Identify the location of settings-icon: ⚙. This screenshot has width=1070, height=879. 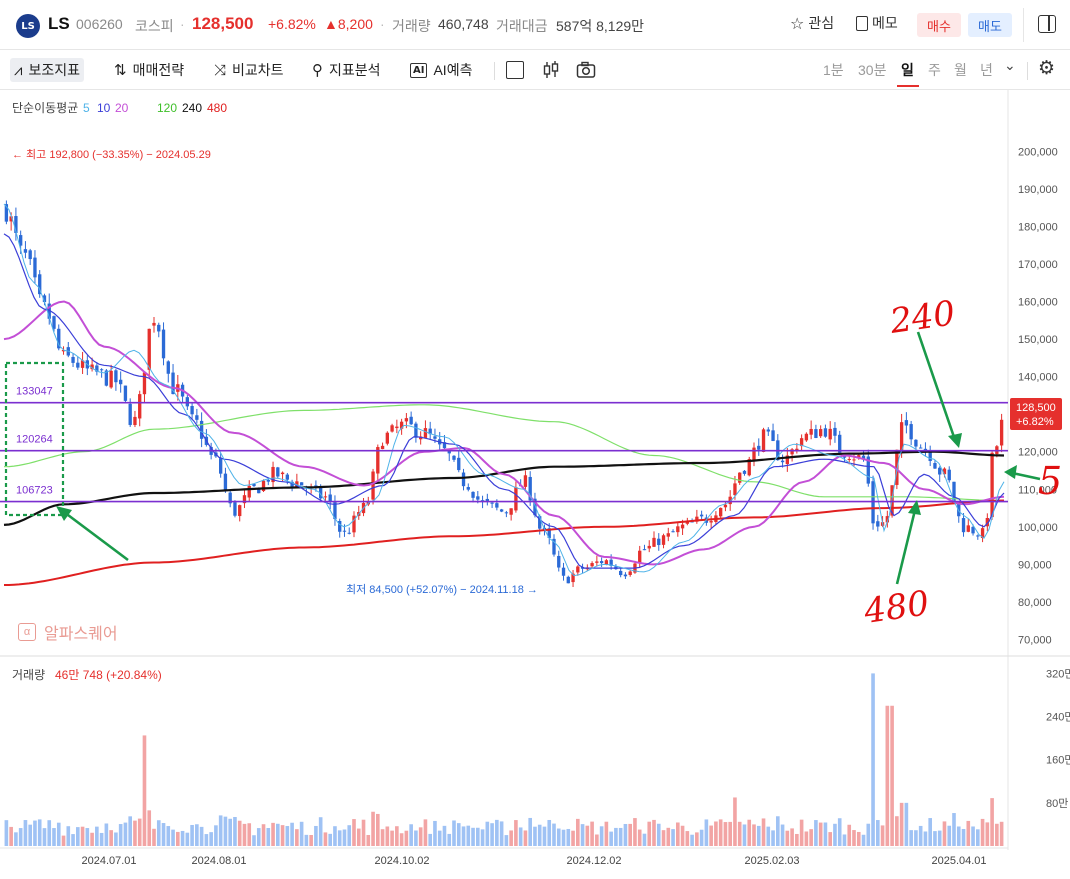
(1047, 68).